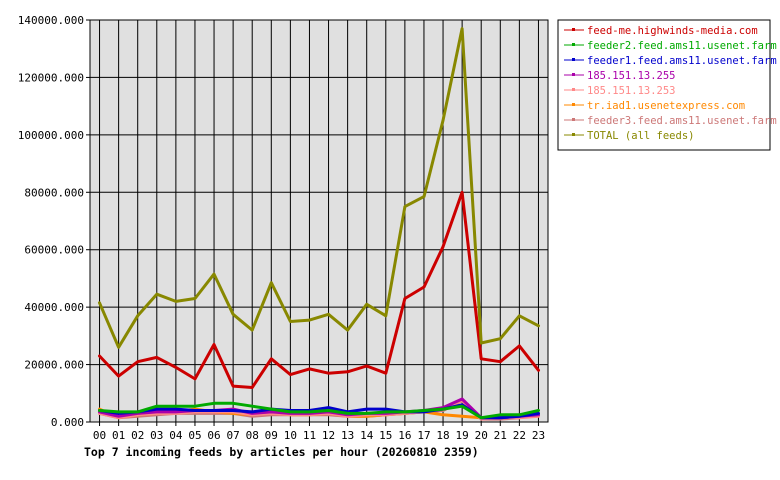 Image resolution: width=780 pixels, height=480 pixels. Describe the element at coordinates (640, 136) in the screenshot. I see `legend-label: TOTAL (all feeds)` at that location.